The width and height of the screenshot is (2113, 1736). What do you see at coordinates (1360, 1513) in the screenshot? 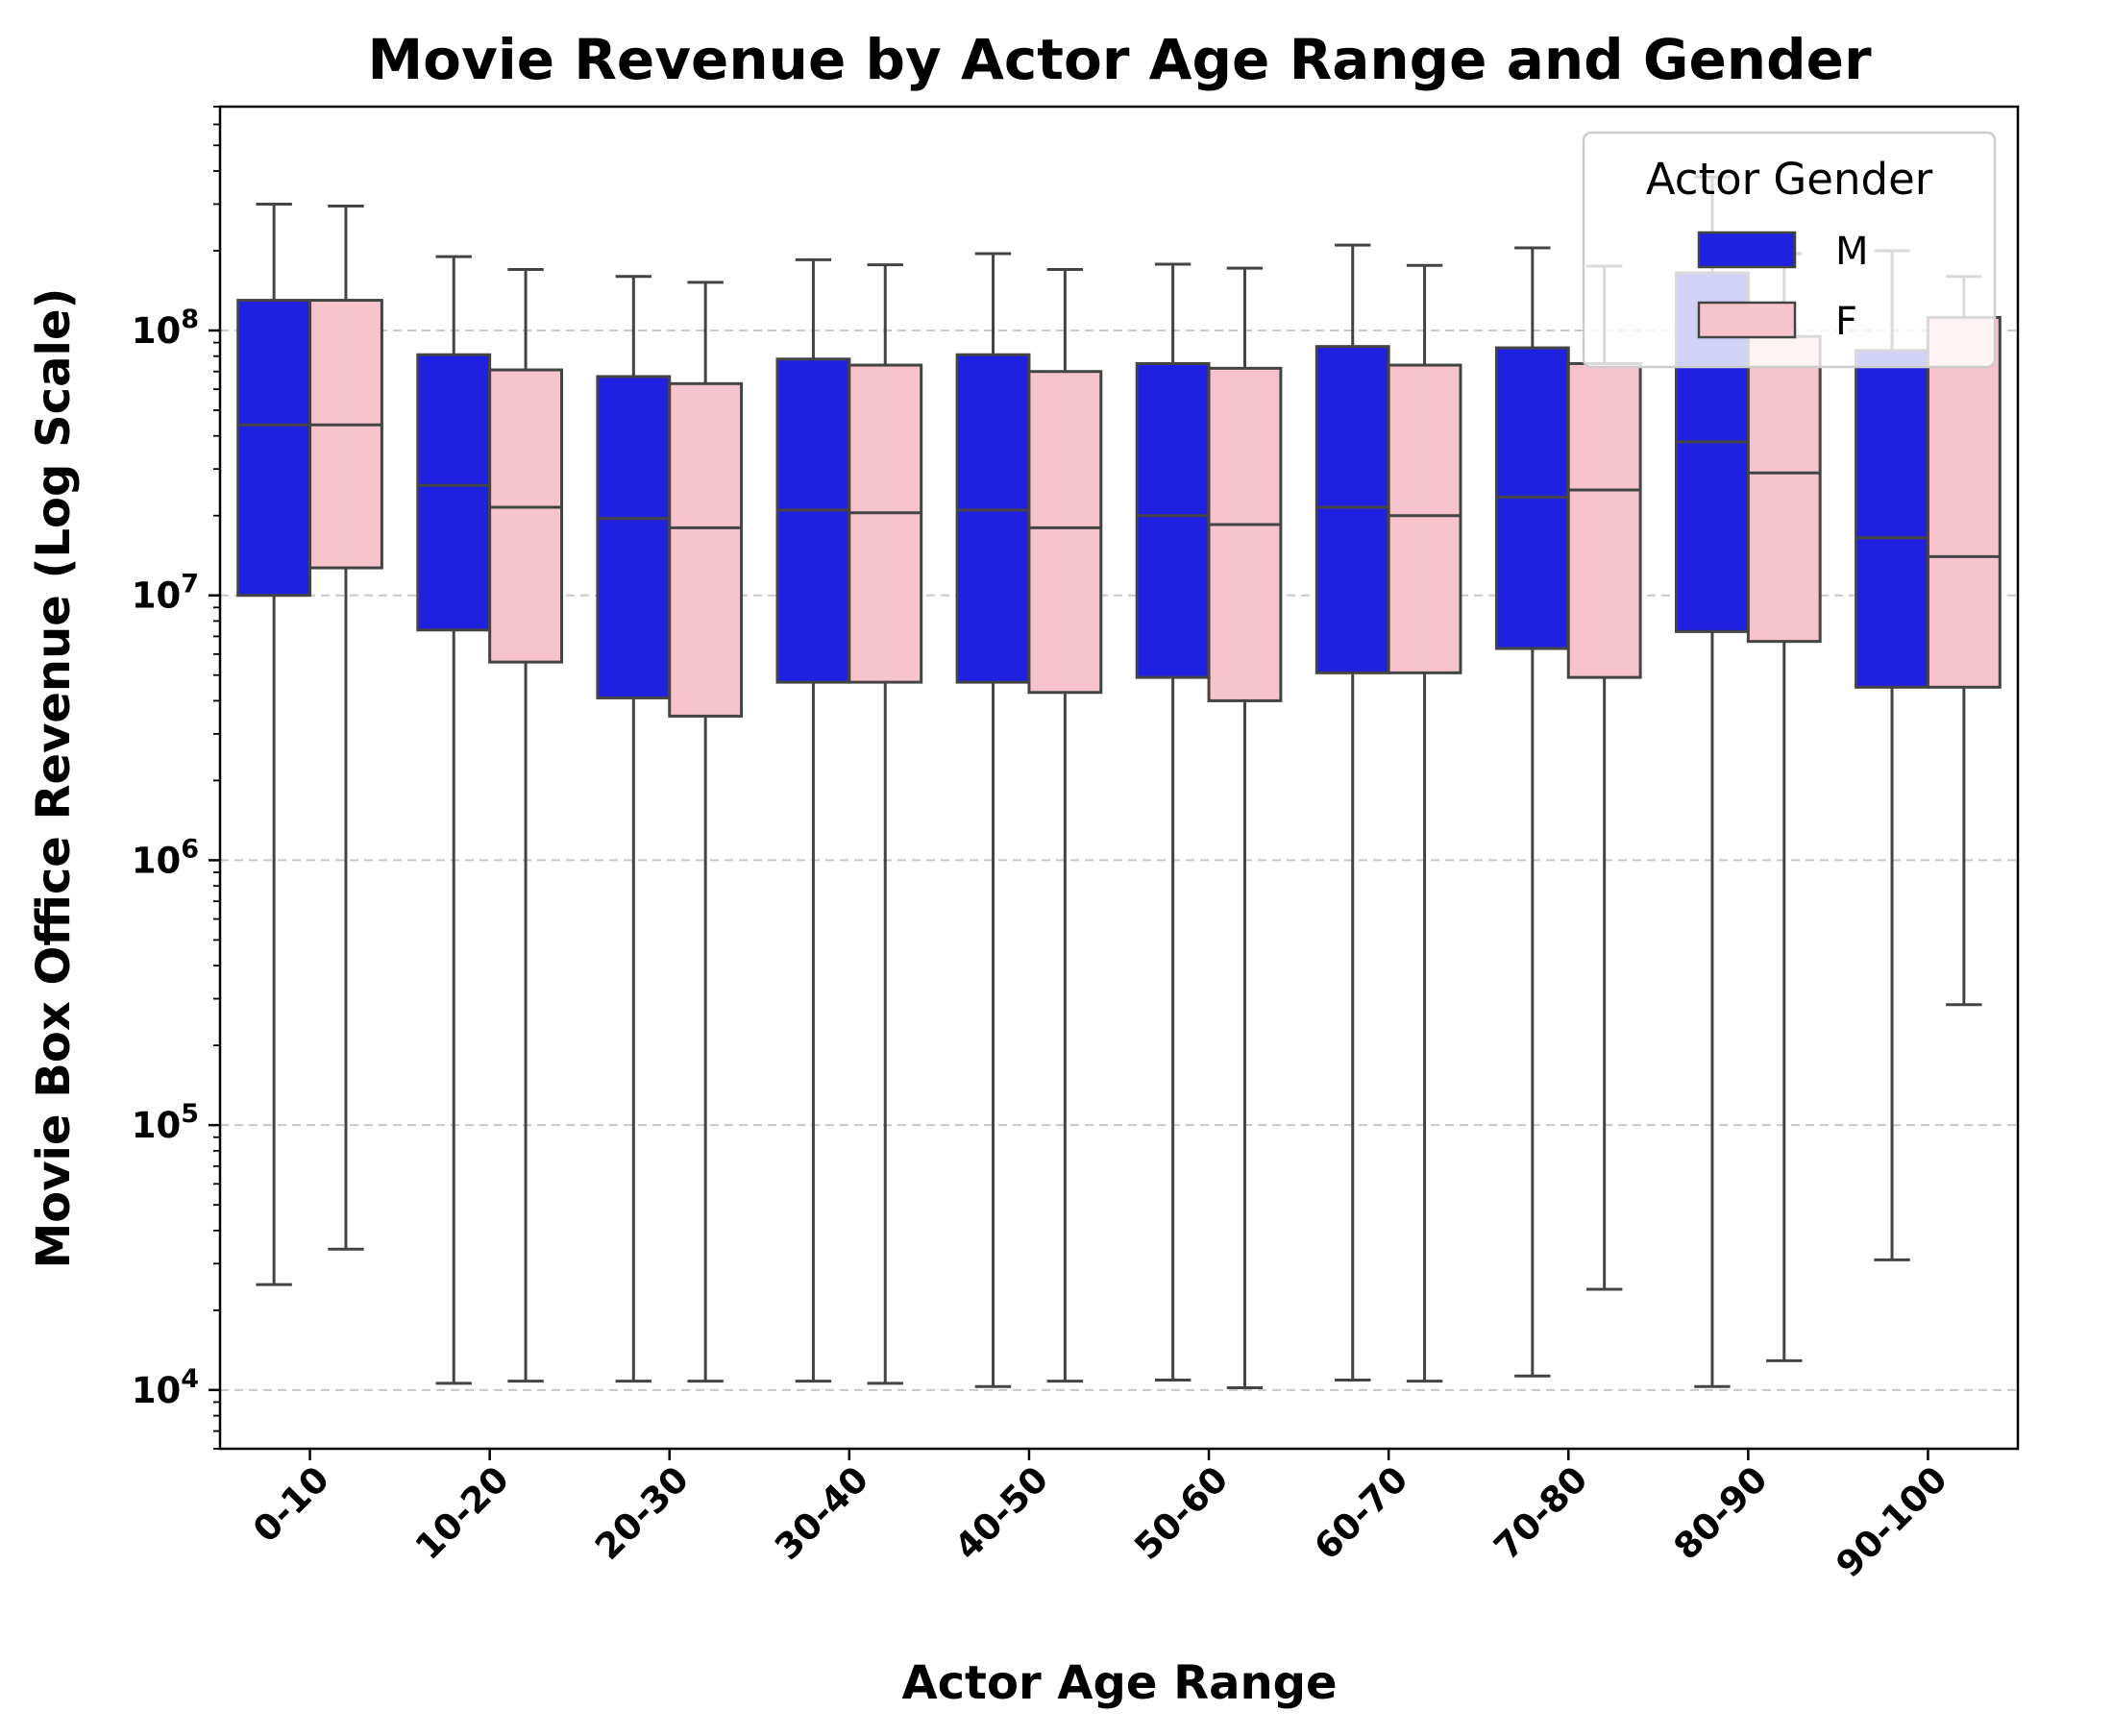
I see `x-tick-label: 60-70` at bounding box center [1360, 1513].